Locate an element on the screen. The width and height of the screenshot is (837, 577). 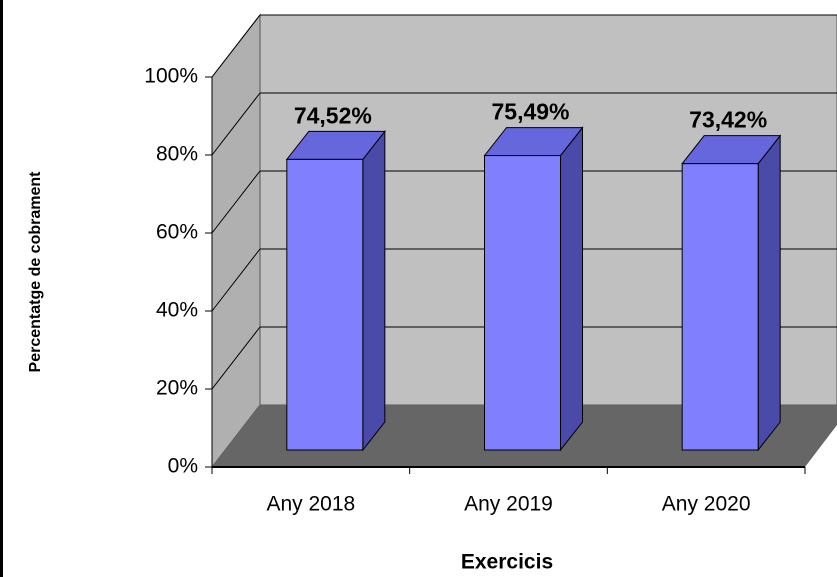
y-tick-label: 20% is located at coordinates (177, 388).